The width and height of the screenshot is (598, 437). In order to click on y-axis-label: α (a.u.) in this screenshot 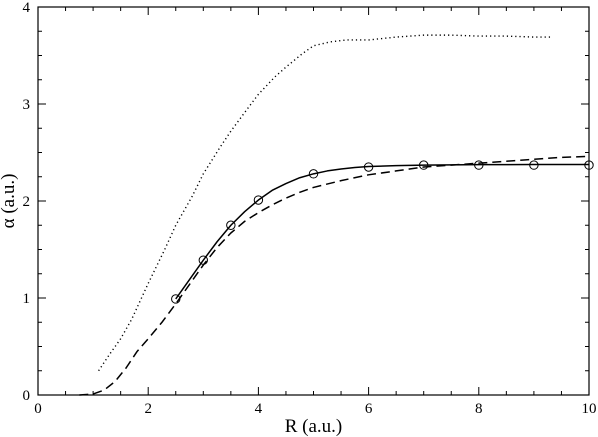, I will do `click(9, 201)`.